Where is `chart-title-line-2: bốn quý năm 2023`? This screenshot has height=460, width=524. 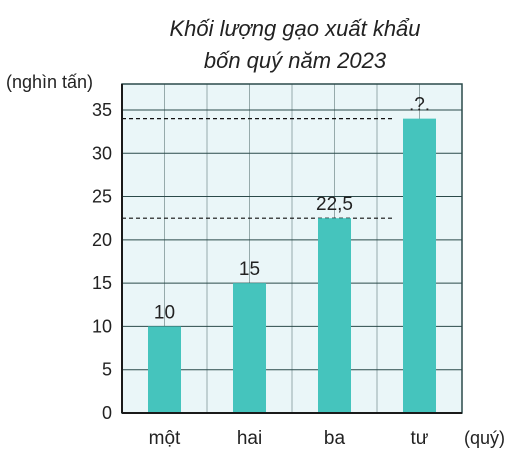
chart-title-line-2: bốn quý năm 2023 is located at coordinates (295, 60).